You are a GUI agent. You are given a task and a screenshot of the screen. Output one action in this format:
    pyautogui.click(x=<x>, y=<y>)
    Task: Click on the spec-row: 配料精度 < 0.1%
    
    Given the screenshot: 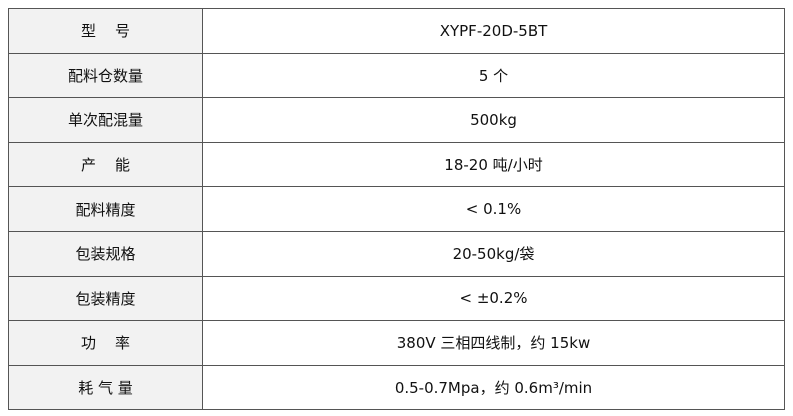 What is the action you would take?
    pyautogui.click(x=396, y=209)
    